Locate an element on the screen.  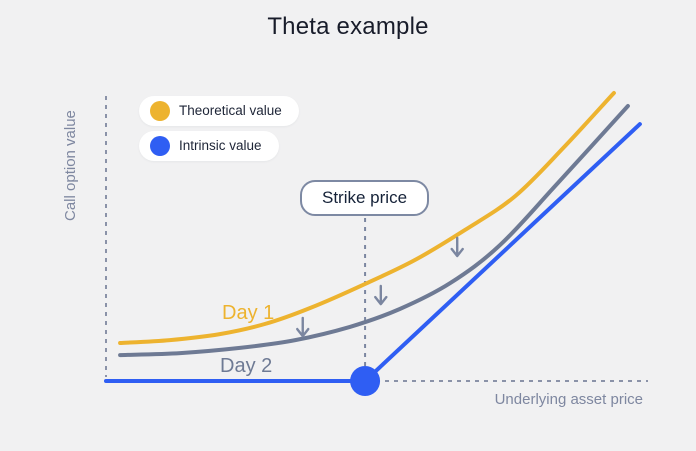
strike-kink-dot is located at coordinates (365, 381).